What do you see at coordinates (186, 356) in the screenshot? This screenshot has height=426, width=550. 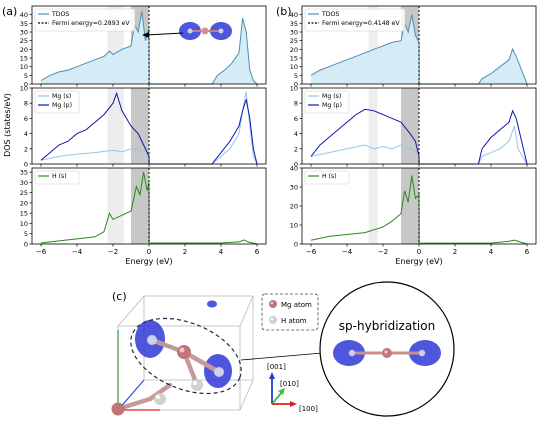 I see `highlight-ellipse` at bounding box center [186, 356].